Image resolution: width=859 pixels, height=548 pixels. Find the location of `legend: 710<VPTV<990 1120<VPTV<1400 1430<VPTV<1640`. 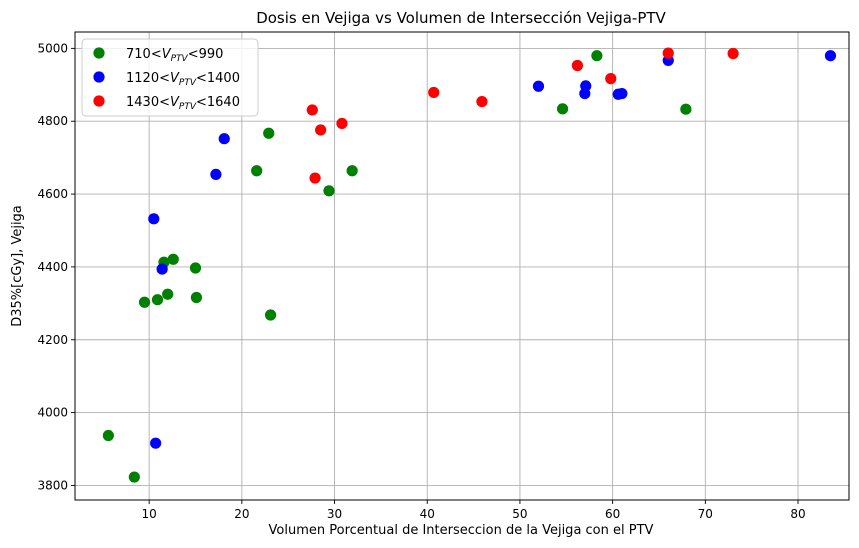

legend: 710<VPTV<990 1120<VPTV<1400 1430<VPTV<1640 is located at coordinates (170, 77).